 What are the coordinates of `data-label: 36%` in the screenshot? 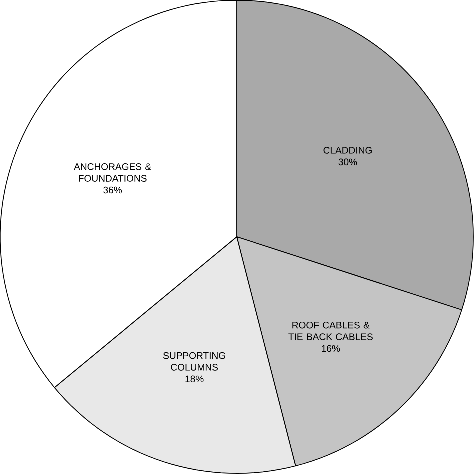 It's located at (113, 190).